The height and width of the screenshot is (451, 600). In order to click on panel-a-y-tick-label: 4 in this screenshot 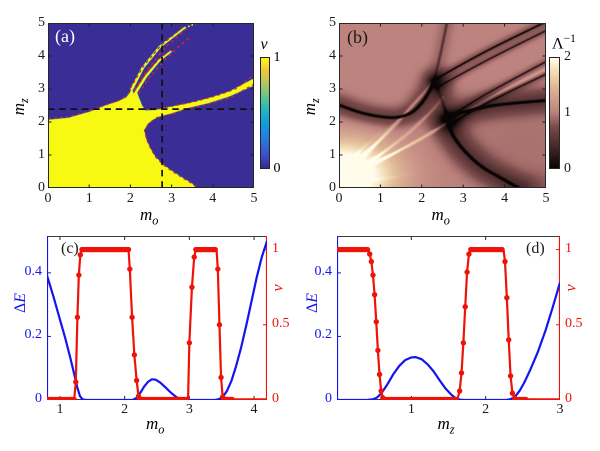, I will do `click(41, 55)`.